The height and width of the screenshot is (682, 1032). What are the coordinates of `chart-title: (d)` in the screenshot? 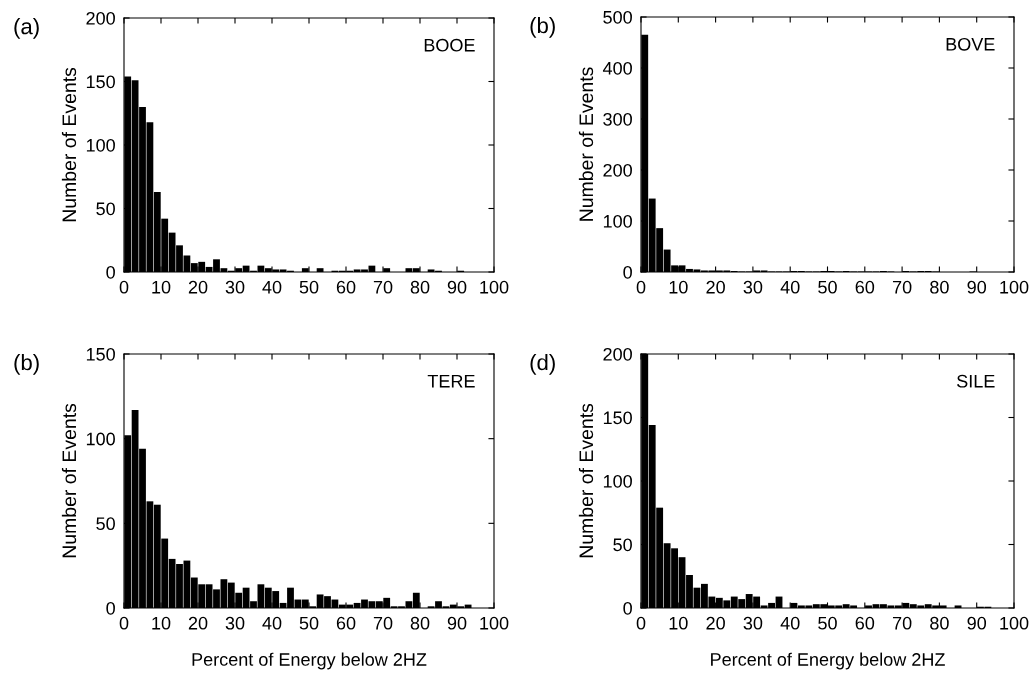 It's located at (542, 364).